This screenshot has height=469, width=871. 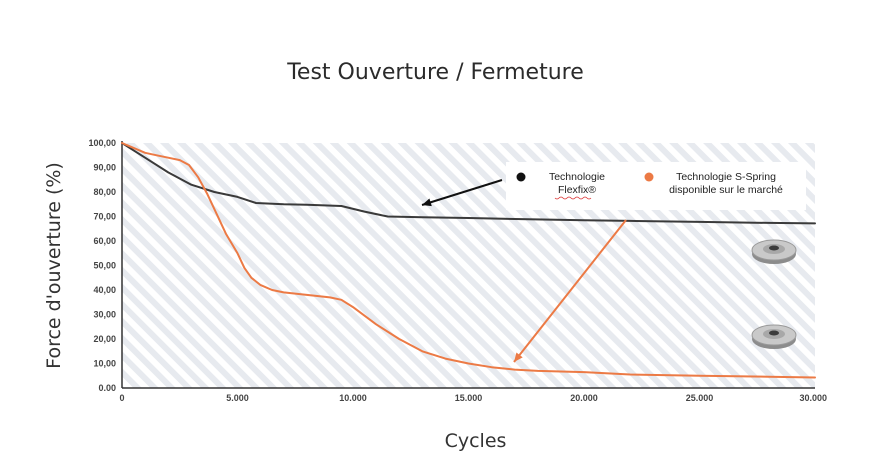 What do you see at coordinates (573, 198) in the screenshot?
I see `spellcheck-underline` at bounding box center [573, 198].